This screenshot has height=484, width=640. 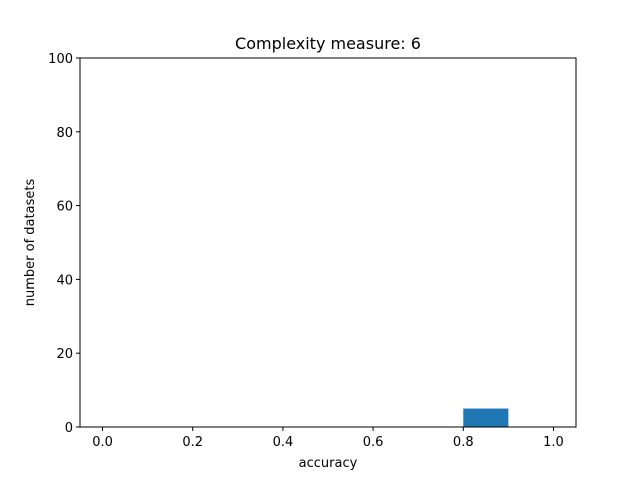 What do you see at coordinates (64, 133) in the screenshot?
I see `y-tick-label: 80` at bounding box center [64, 133].